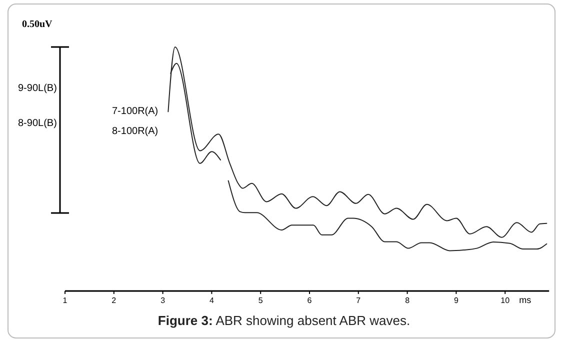  Describe the element at coordinates (359, 300) in the screenshot. I see `x-tick-label: 7` at that location.